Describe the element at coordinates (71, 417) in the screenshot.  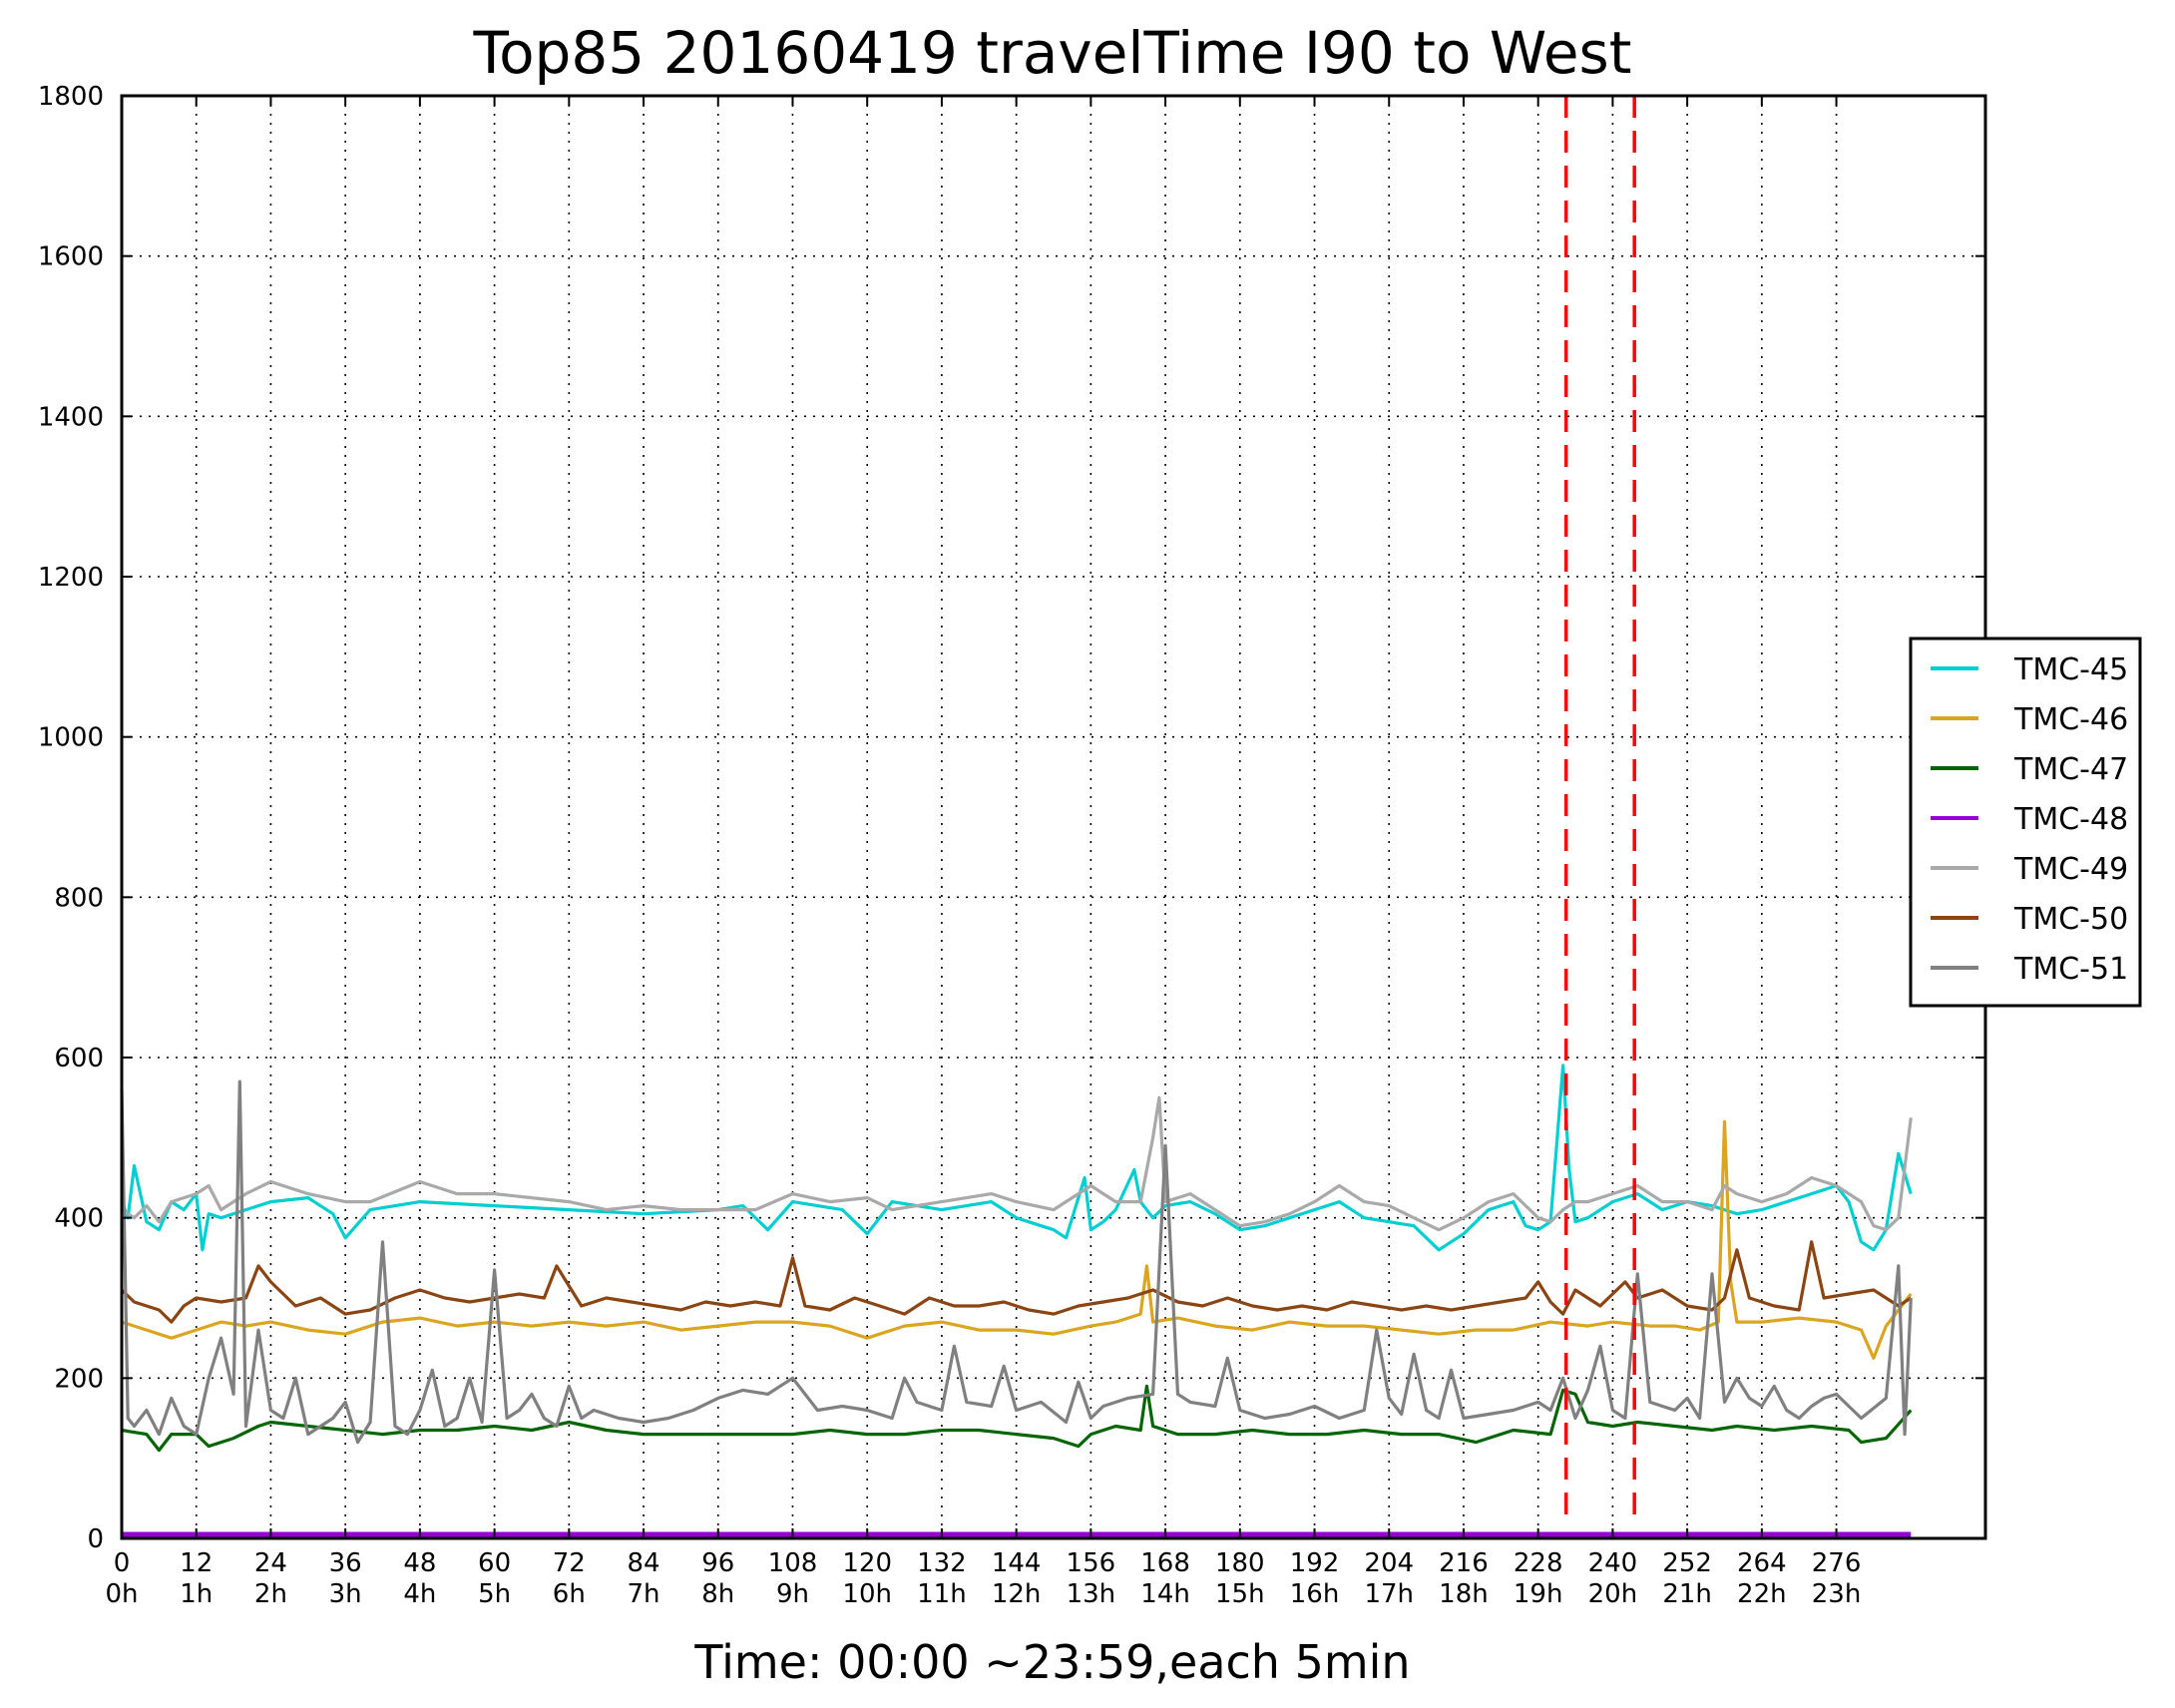
I see `y-tick-label-7: 1400` at that location.